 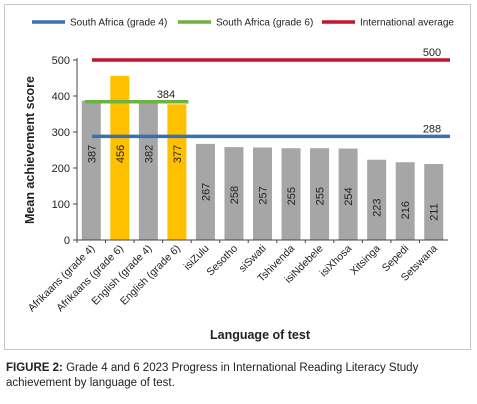 I want to click on data-label: 216, so click(x=406, y=210).